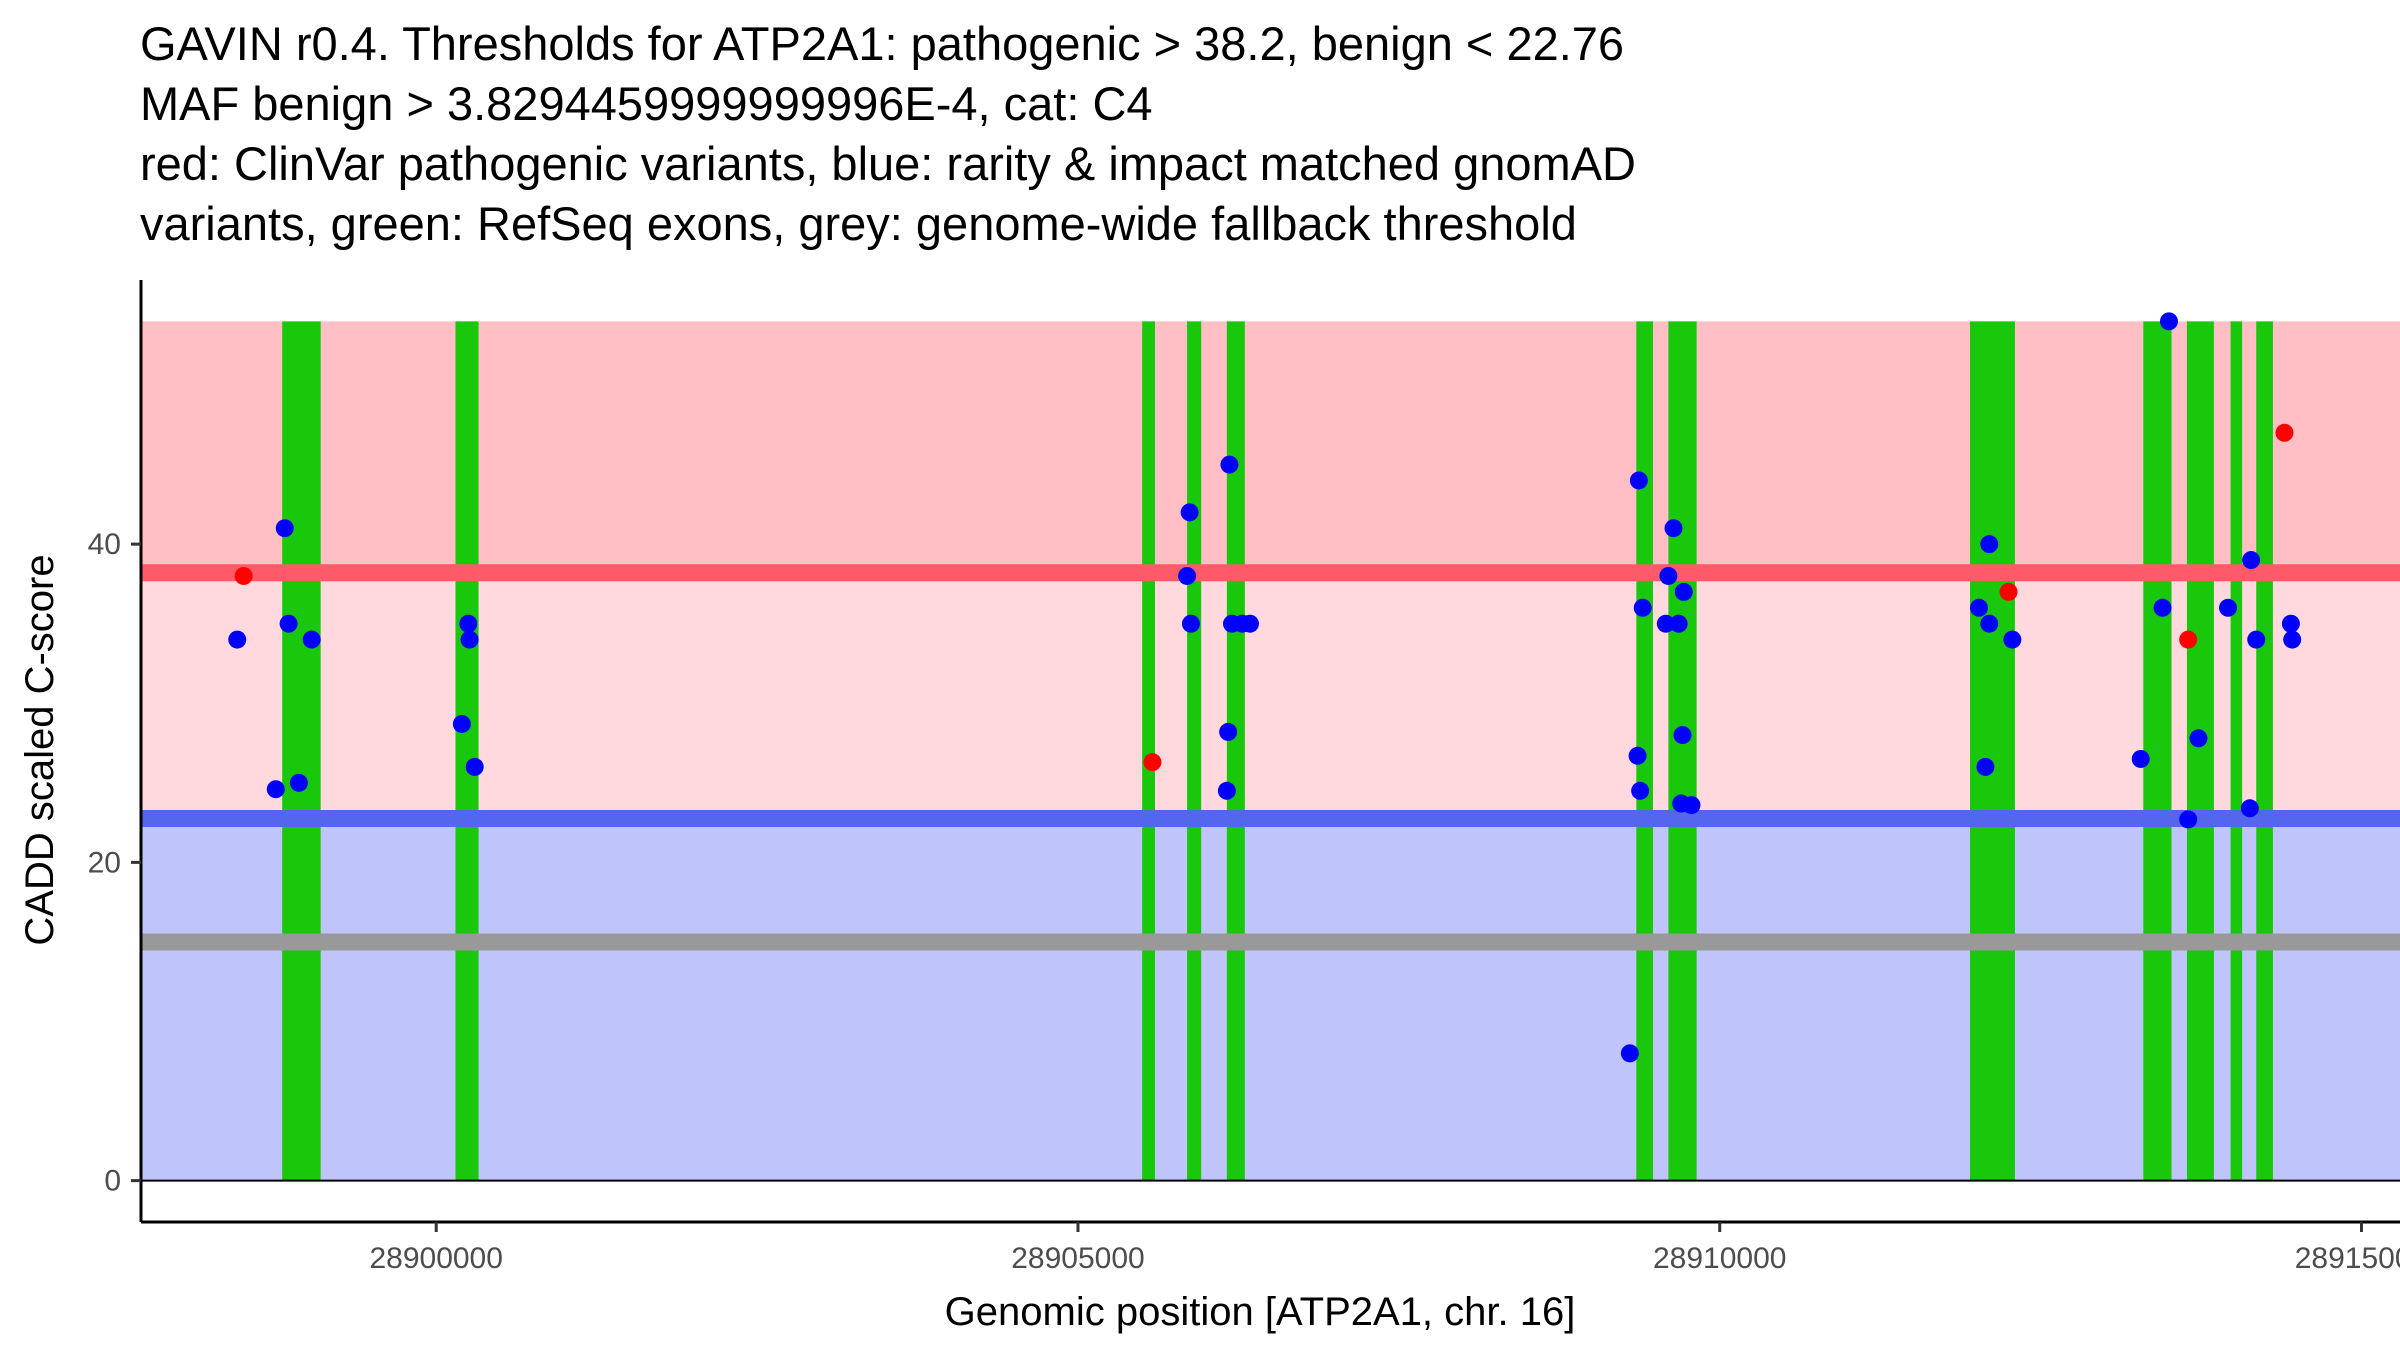 This screenshot has width=2400, height=1350. I want to click on x-tick-label: 28905000, so click(1077, 1258).